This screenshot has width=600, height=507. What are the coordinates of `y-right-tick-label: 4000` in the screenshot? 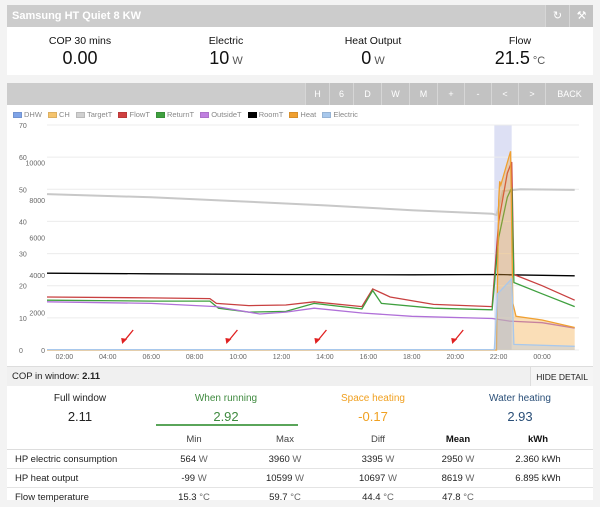 It's located at (37, 276).